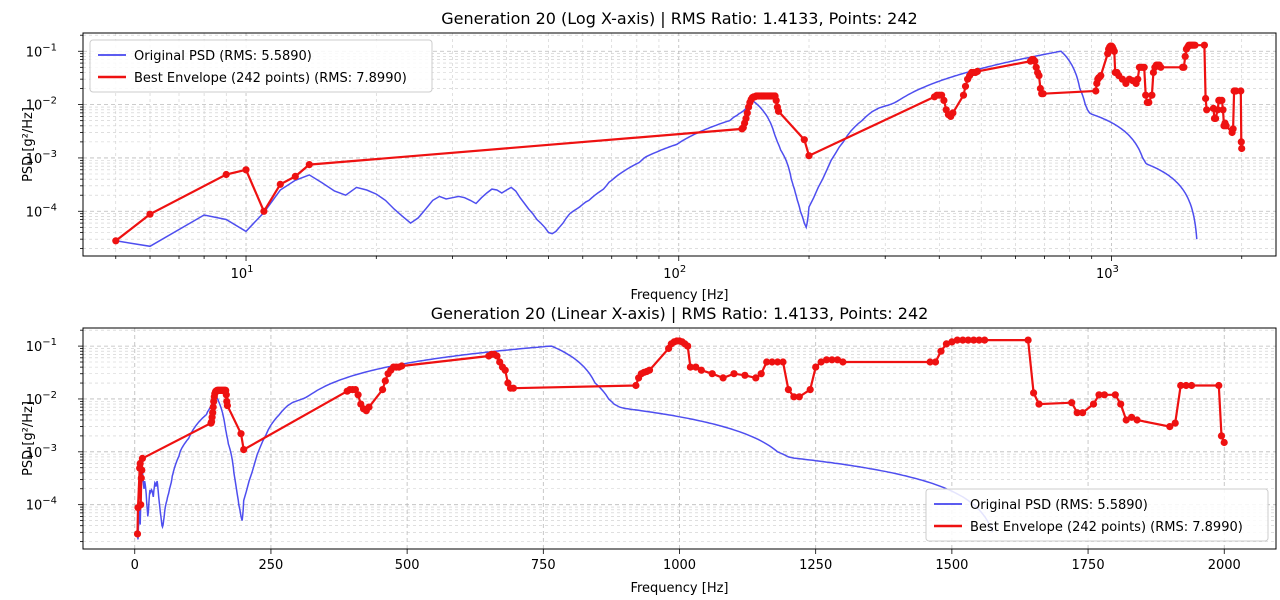  Describe the element at coordinates (679, 295) in the screenshot. I see `x-axis-label: Frequency [Hz]` at that location.